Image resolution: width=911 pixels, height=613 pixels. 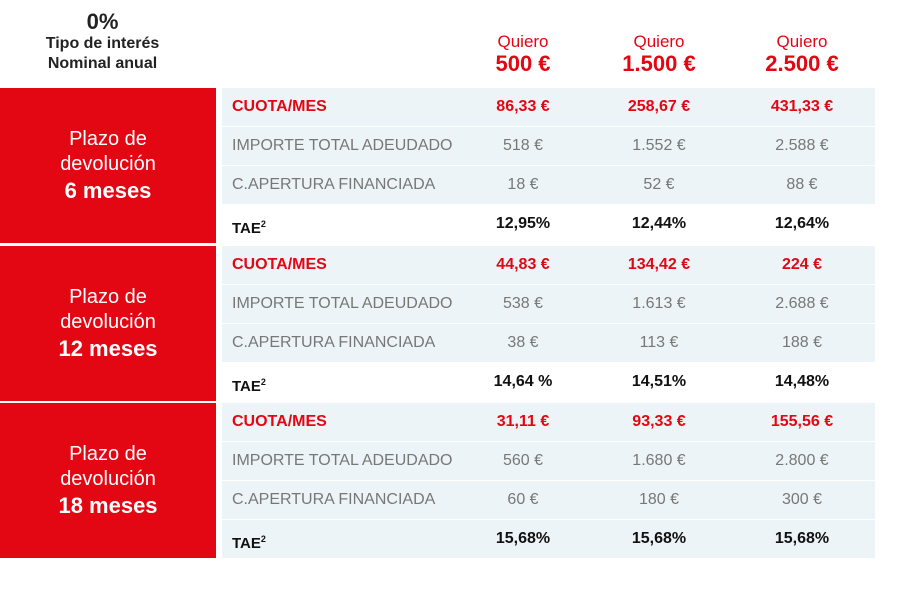 What do you see at coordinates (108, 505) in the screenshot?
I see `plazo-months: 18 meses` at bounding box center [108, 505].